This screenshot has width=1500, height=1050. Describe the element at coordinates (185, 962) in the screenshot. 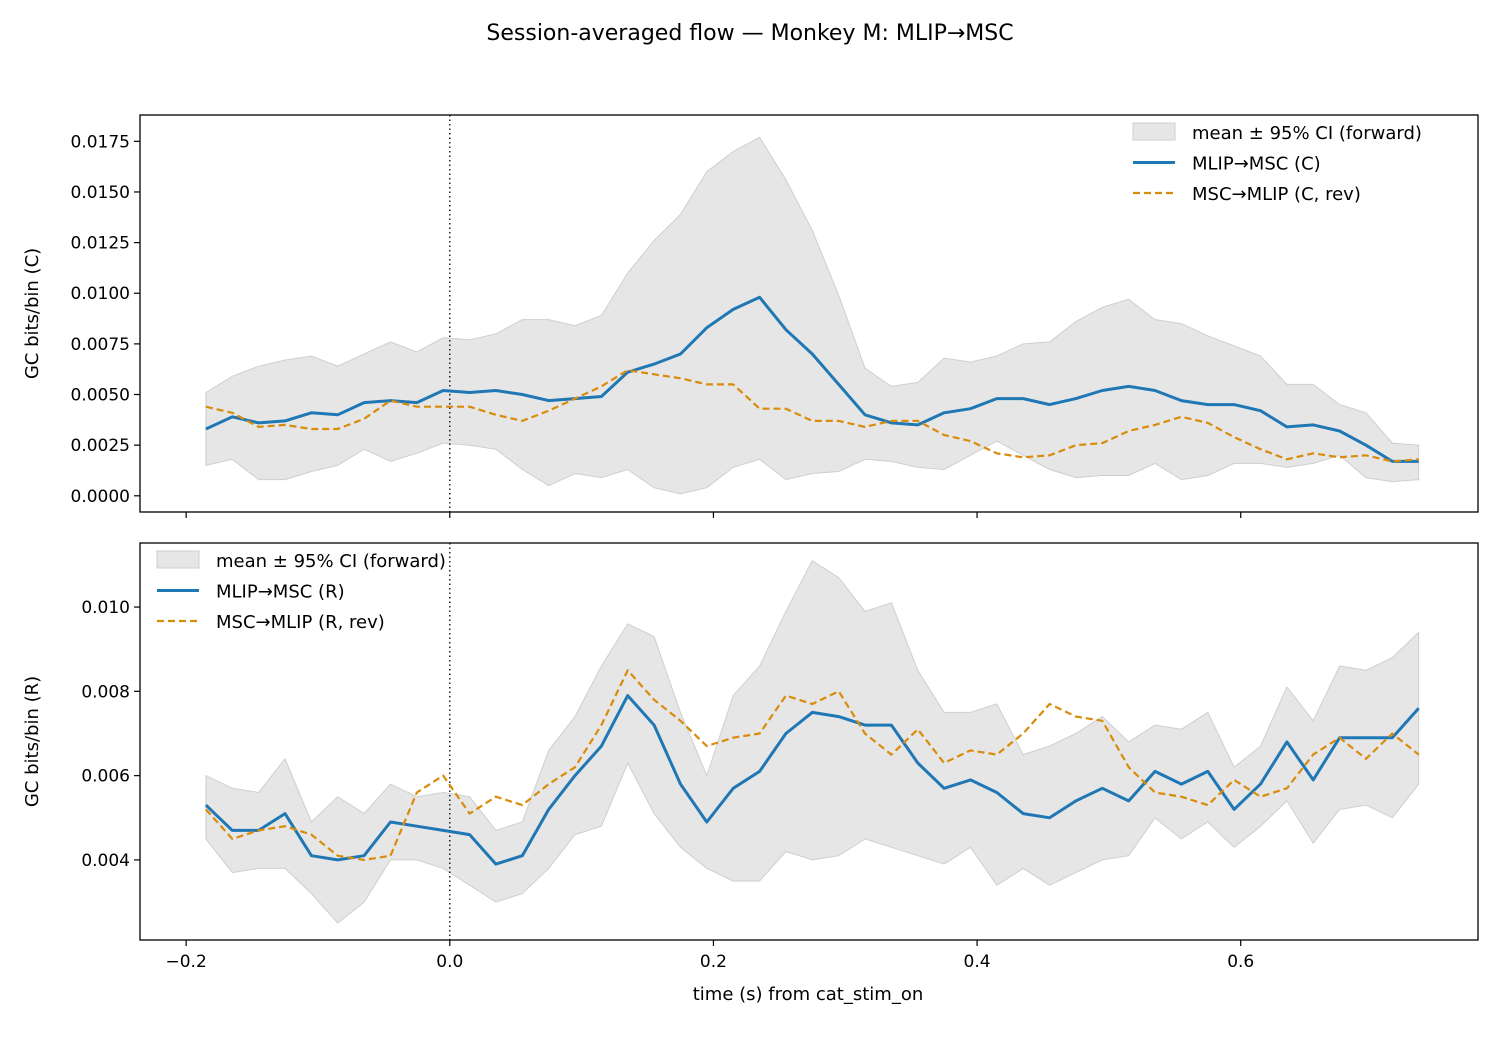

I see `x-tick-label: −0.2` at that location.